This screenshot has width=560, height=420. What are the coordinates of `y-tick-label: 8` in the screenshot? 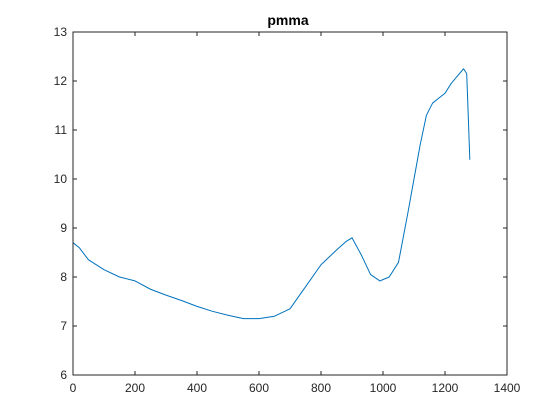 It's located at (63, 277).